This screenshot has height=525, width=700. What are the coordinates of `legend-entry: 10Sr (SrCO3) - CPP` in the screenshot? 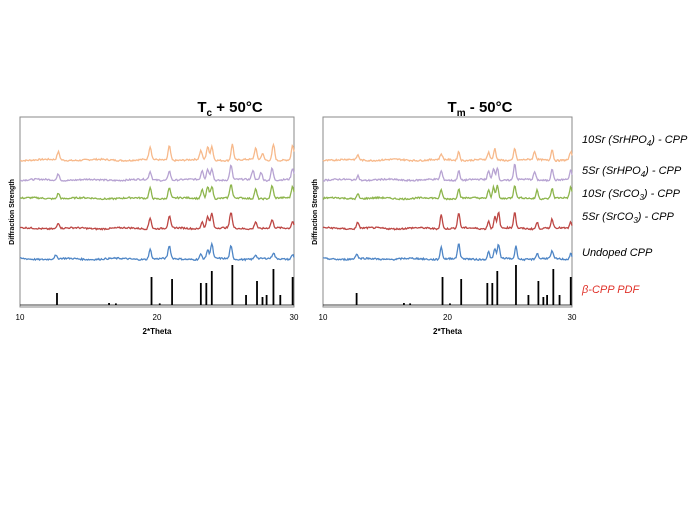 It's located at (631, 195).